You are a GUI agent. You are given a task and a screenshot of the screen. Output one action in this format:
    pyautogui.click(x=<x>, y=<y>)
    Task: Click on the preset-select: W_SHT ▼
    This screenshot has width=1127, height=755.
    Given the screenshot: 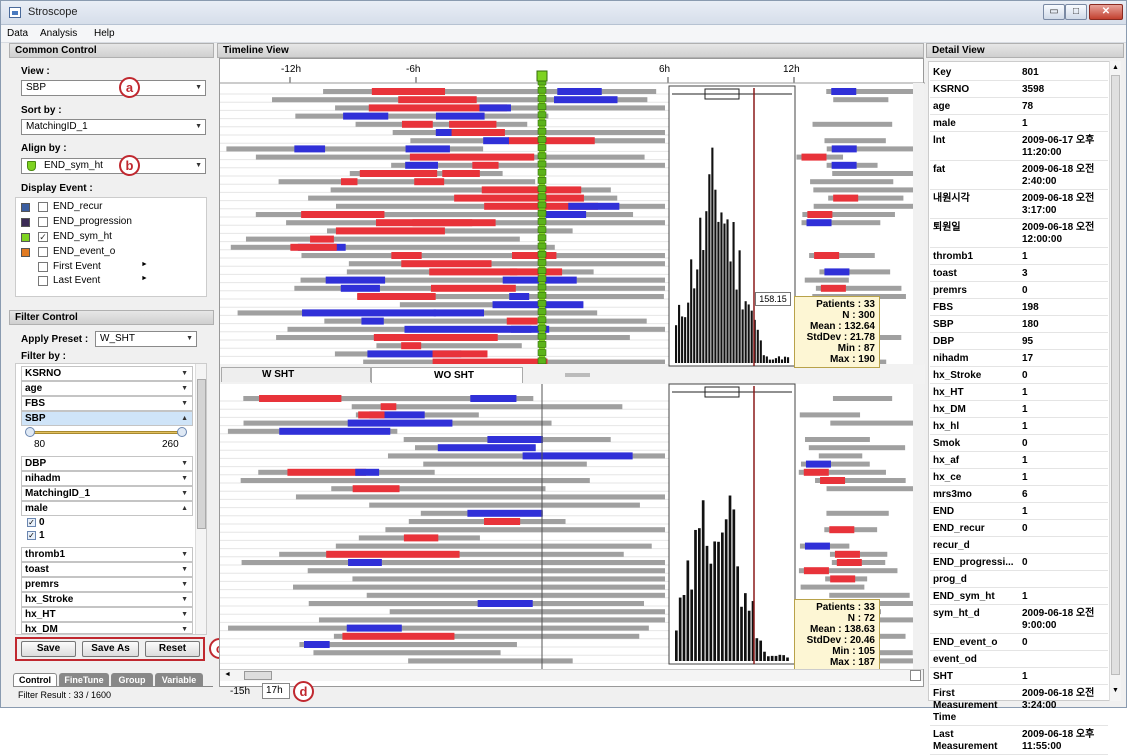 What is the action you would take?
    pyautogui.click(x=146, y=339)
    